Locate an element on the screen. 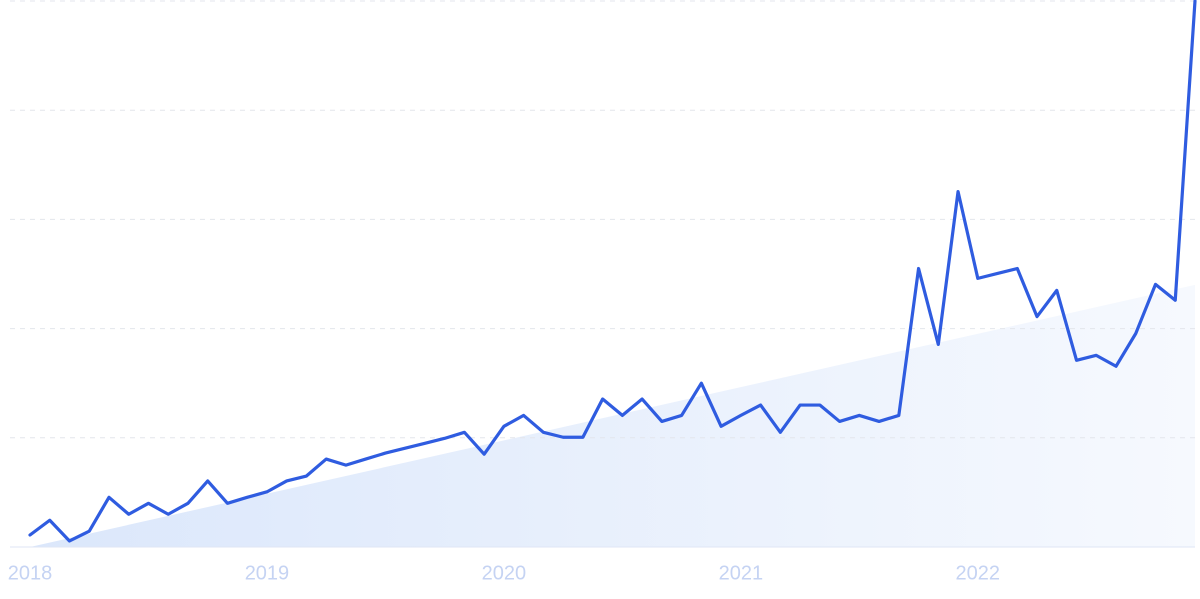 The image size is (1200, 599). x-tick-label: 2018 is located at coordinates (30, 573).